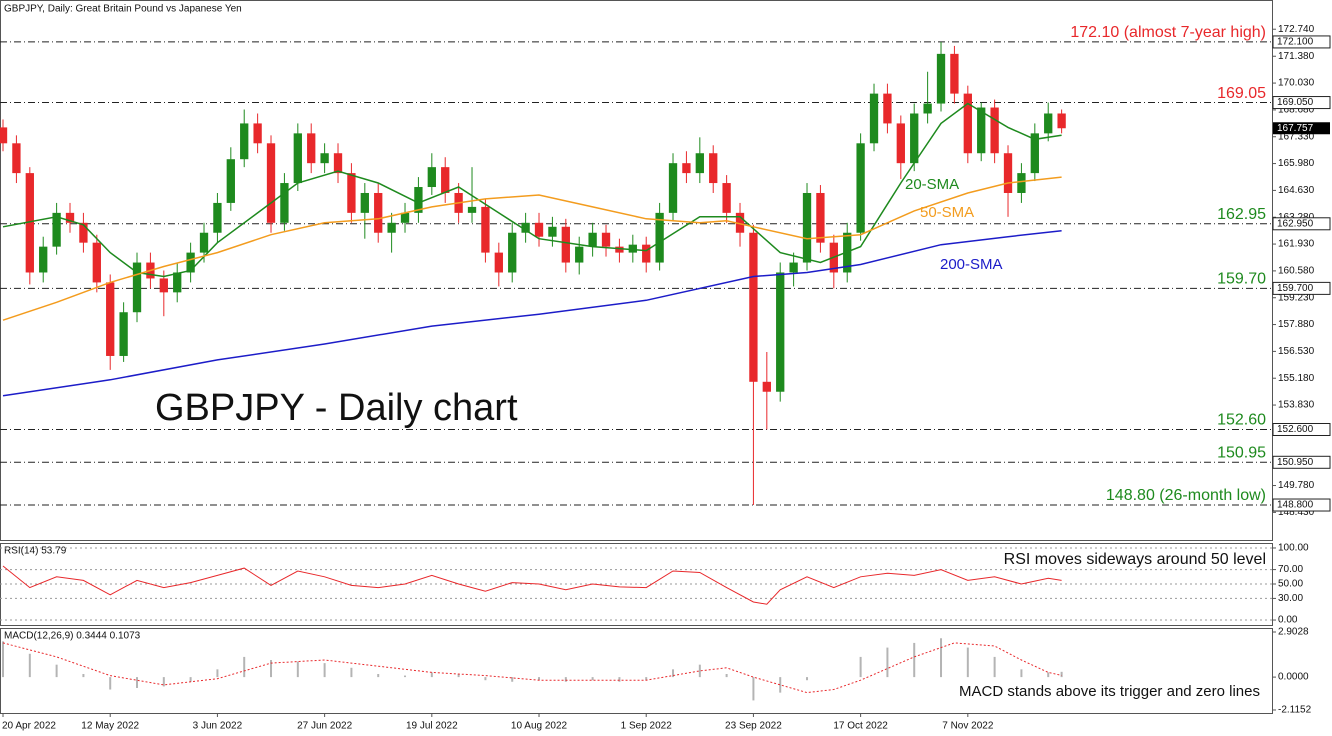 The width and height of the screenshot is (1332, 736). Describe the element at coordinates (1295, 102) in the screenshot. I see `level-axis-label: 169.050` at that location.